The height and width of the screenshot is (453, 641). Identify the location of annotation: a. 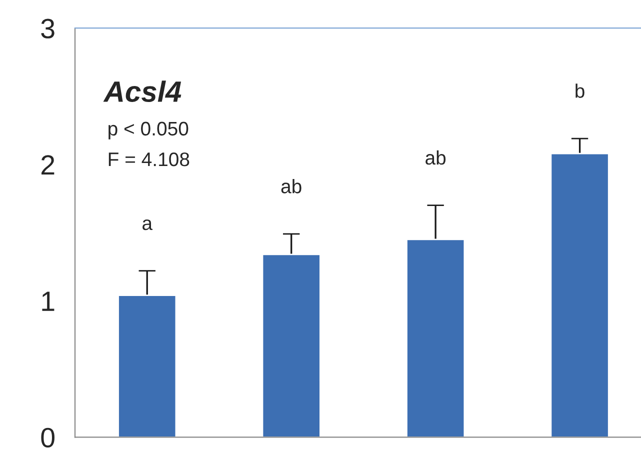
(147, 224).